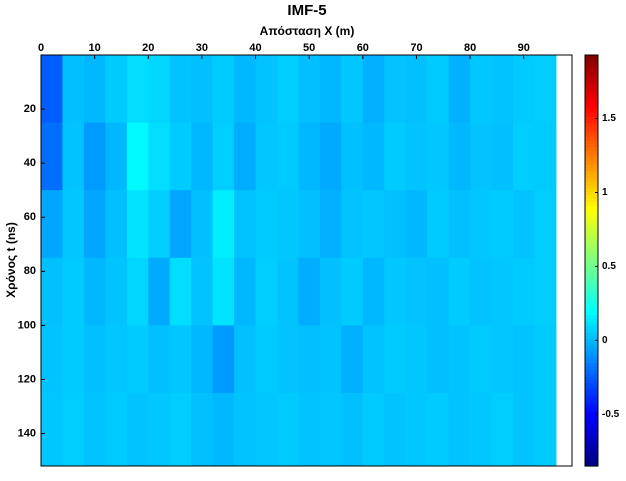  What do you see at coordinates (363, 48) in the screenshot?
I see `x-tick-label: 60` at bounding box center [363, 48].